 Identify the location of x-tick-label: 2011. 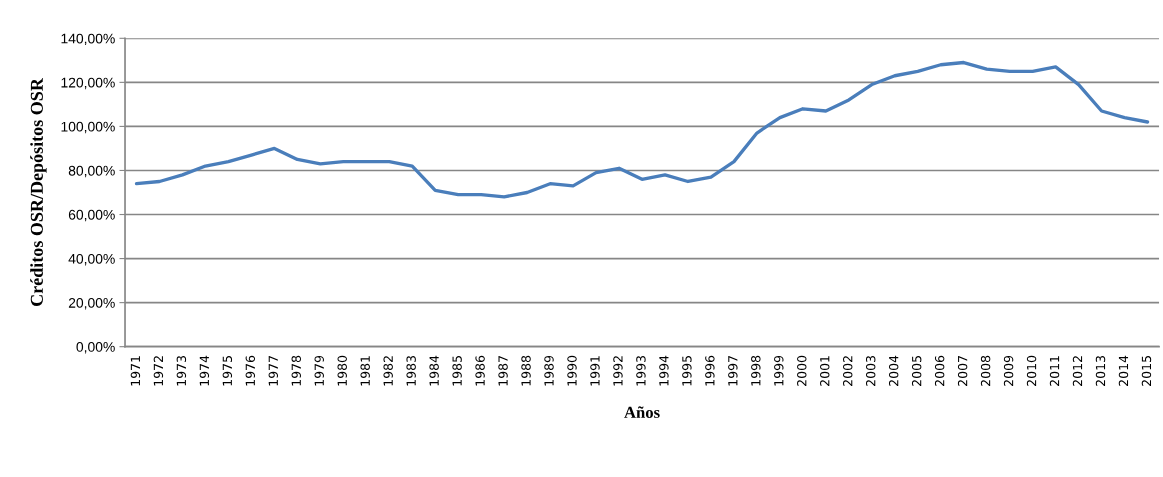
(1054, 371).